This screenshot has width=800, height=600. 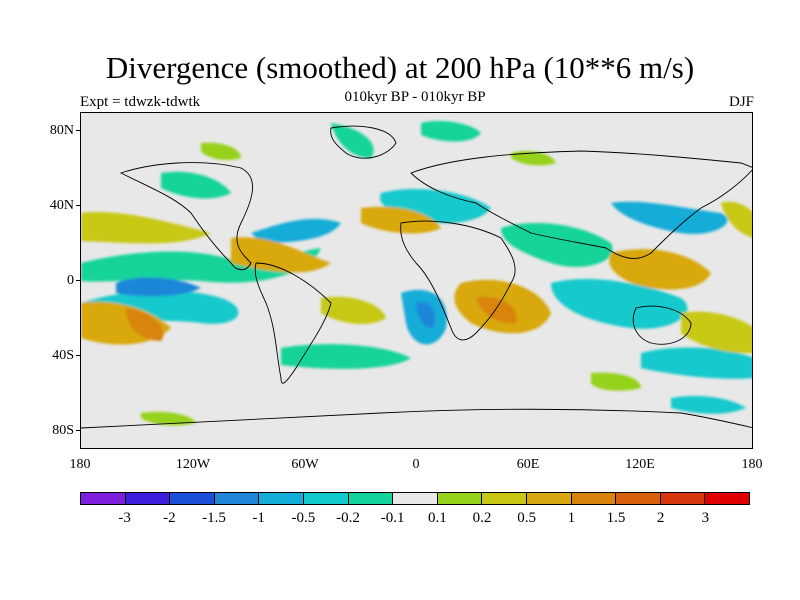 I want to click on colorbar-label: -1, so click(x=258, y=518).